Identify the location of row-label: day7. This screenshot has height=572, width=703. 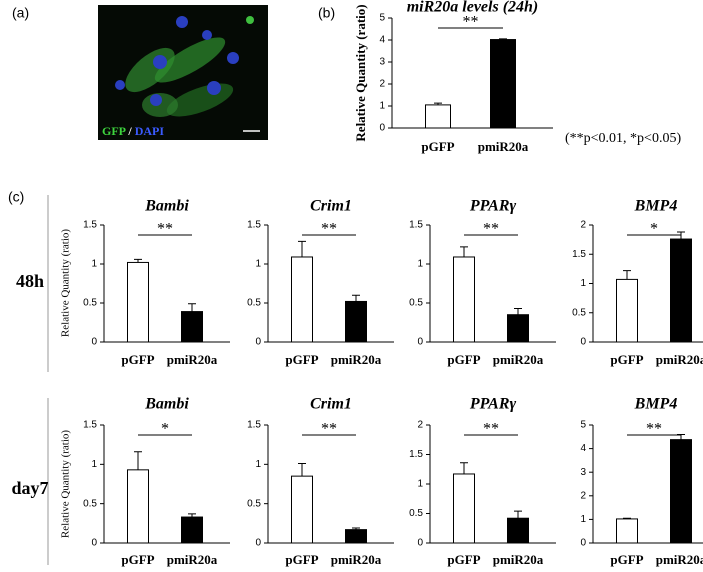
(29, 488).